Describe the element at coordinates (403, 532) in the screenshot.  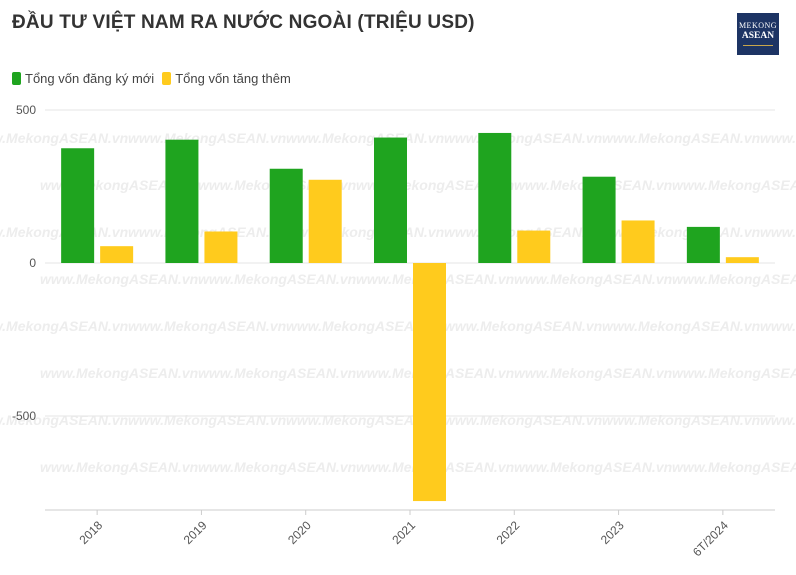
I see `x-tick-label: 2021` at that location.